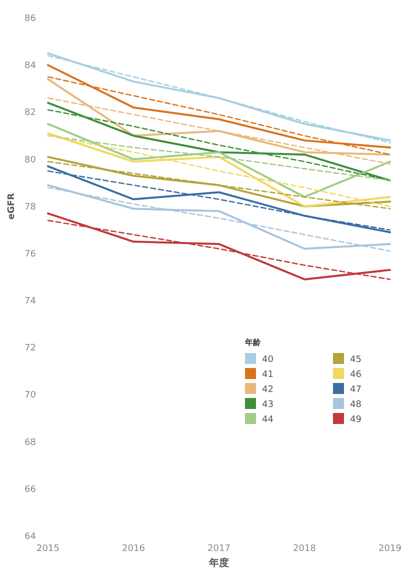 The width and height of the screenshot is (412, 576). What do you see at coordinates (12, 206) in the screenshot?
I see `y-axis-title: eGFR` at bounding box center [12, 206].